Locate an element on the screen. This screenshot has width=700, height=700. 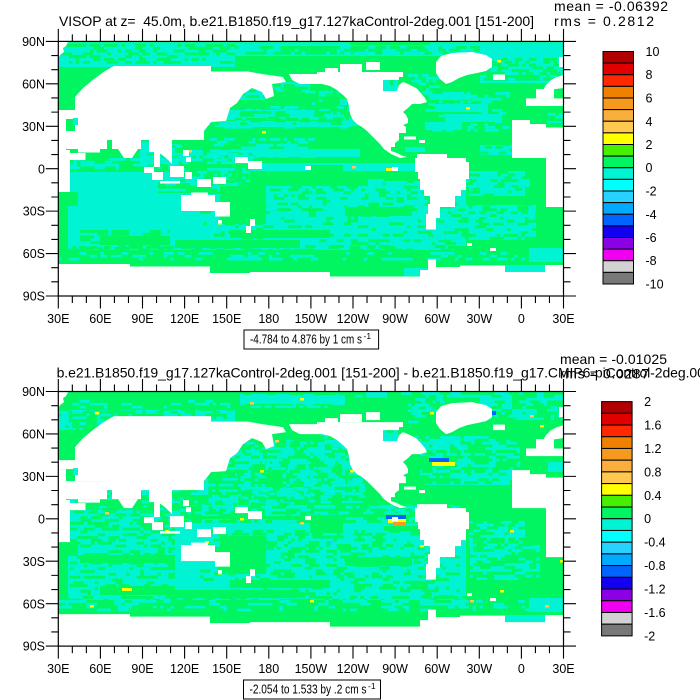
svg-text: -1.6 is located at coordinates (655, 613).